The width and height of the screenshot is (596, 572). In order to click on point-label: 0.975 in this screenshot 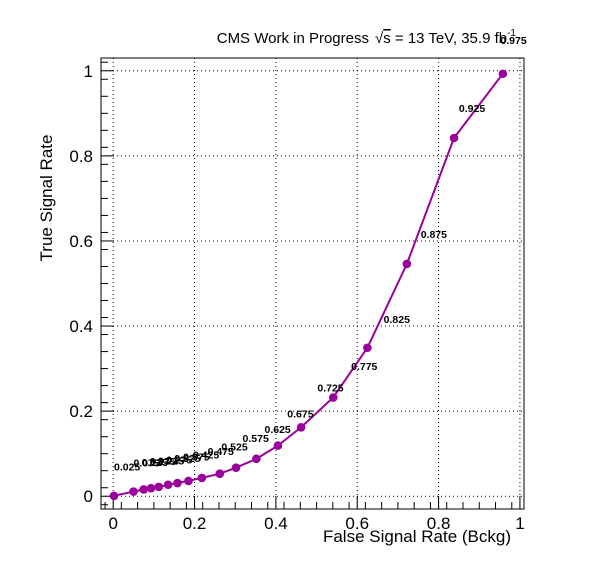, I will do `click(513, 41)`.